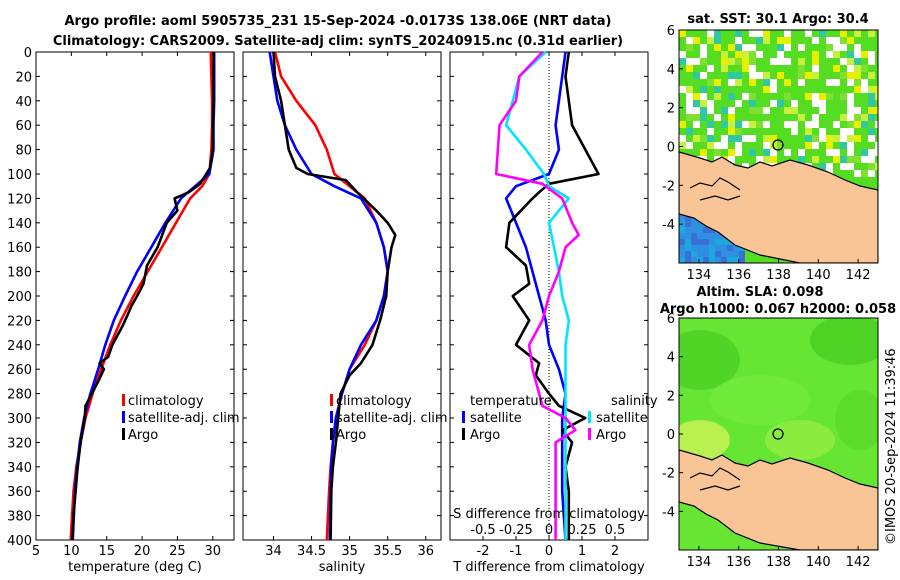 Image resolution: width=900 pixels, height=580 pixels. I want to click on map-x-tick-label: 142, so click(858, 275).